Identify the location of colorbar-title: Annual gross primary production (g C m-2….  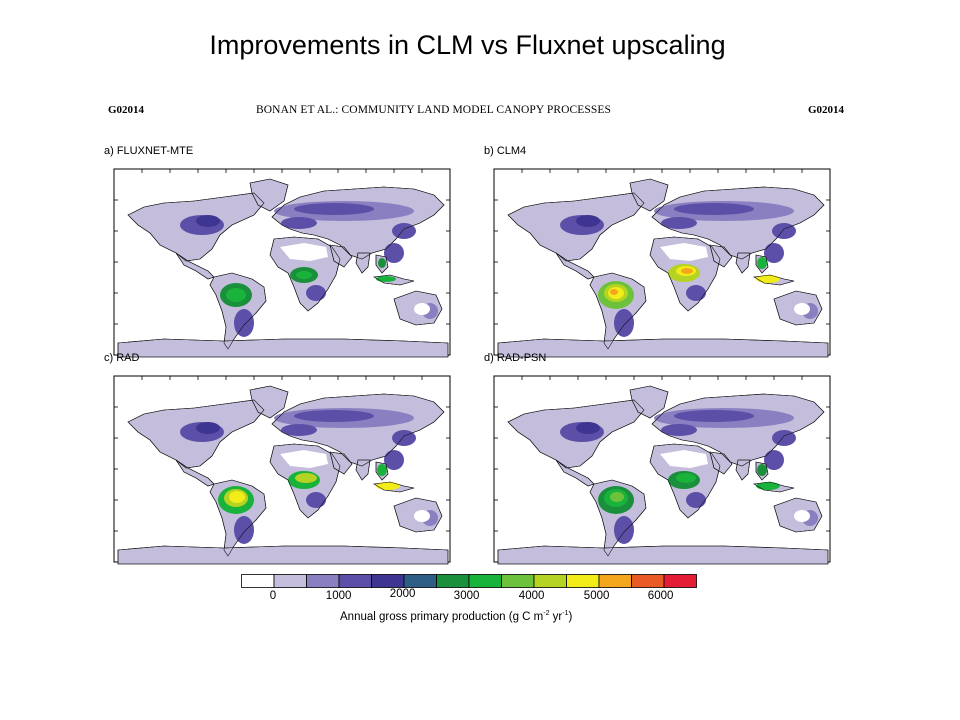
(456, 616).